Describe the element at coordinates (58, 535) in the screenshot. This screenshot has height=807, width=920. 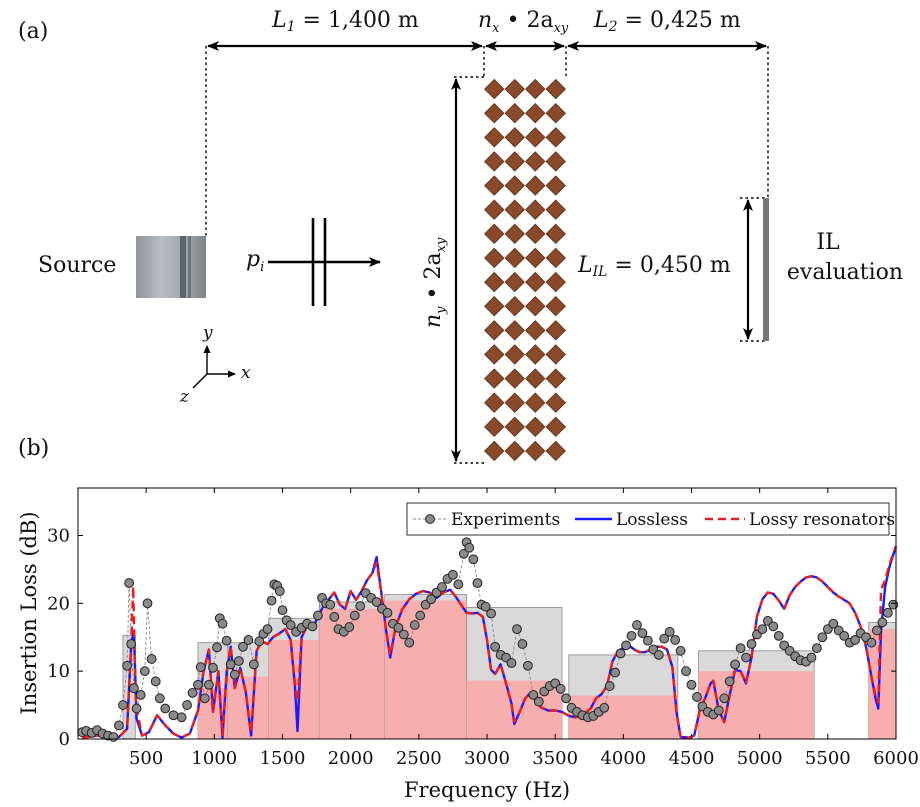
I see `y-tick-label: 30` at that location.